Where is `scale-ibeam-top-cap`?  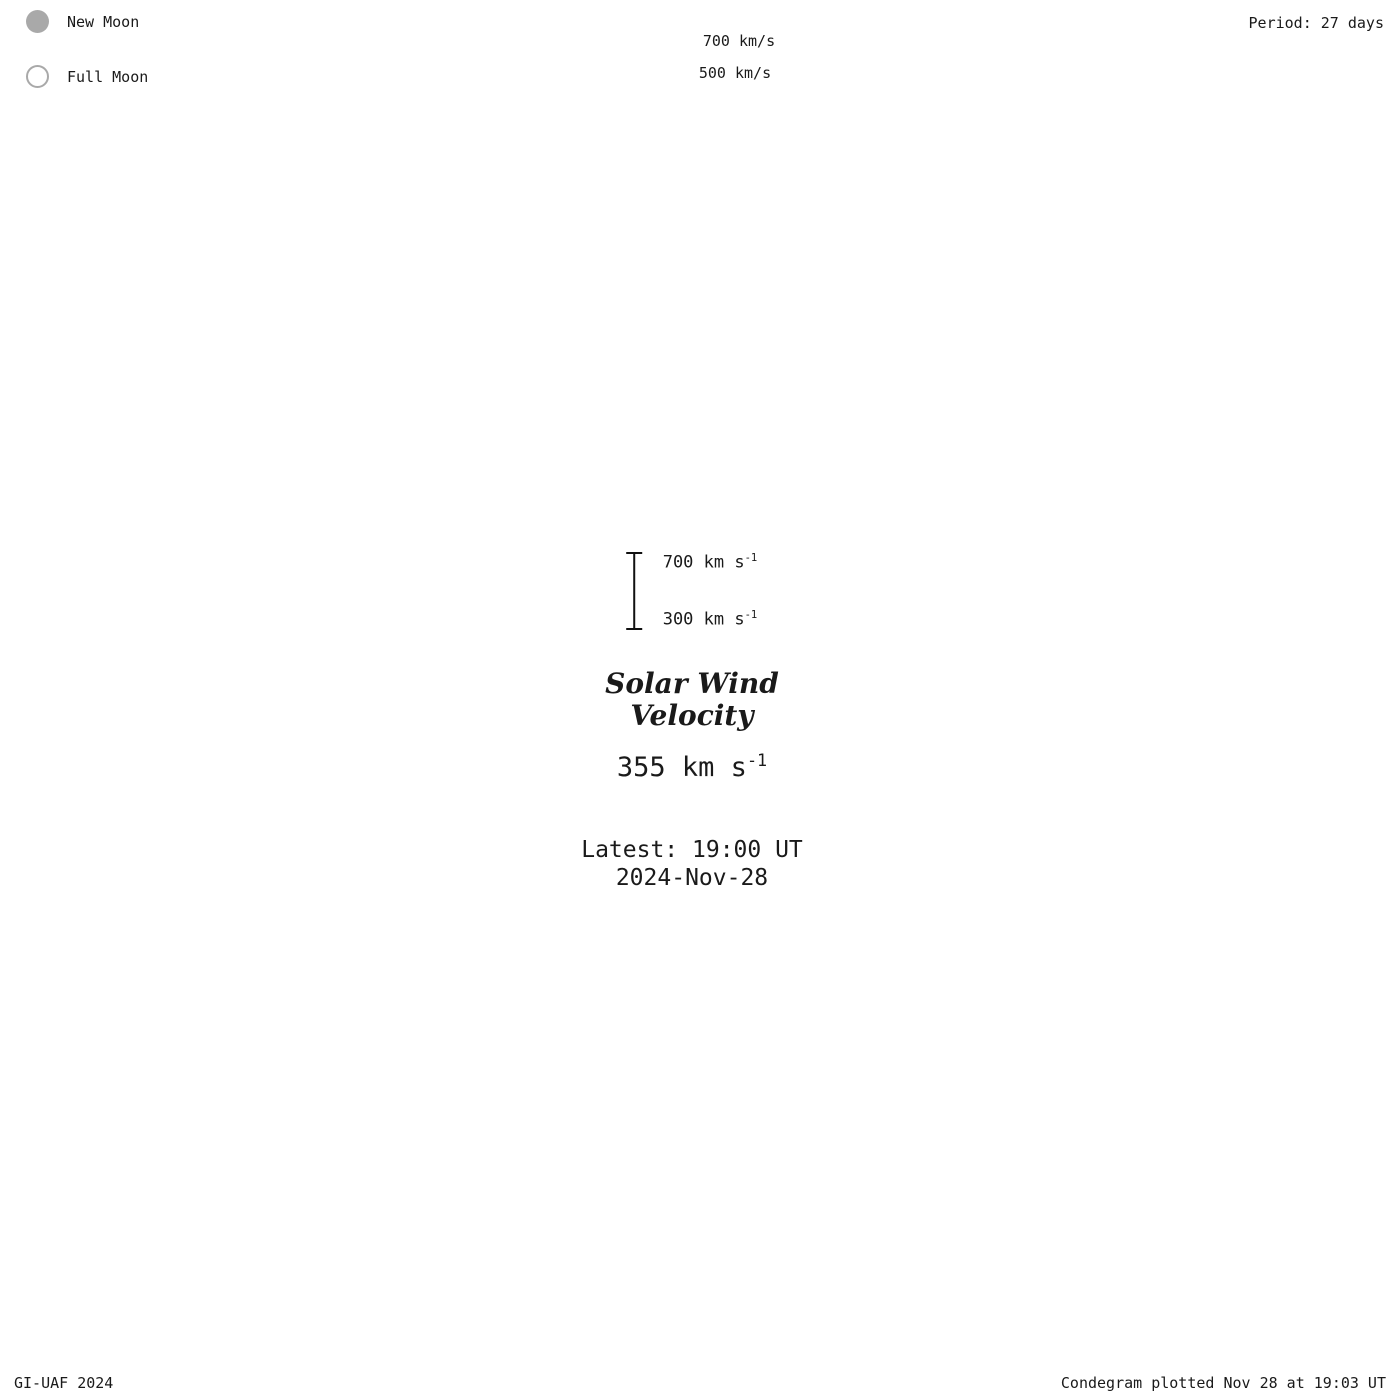
scale-ibeam-top-cap is located at coordinates (634, 553).